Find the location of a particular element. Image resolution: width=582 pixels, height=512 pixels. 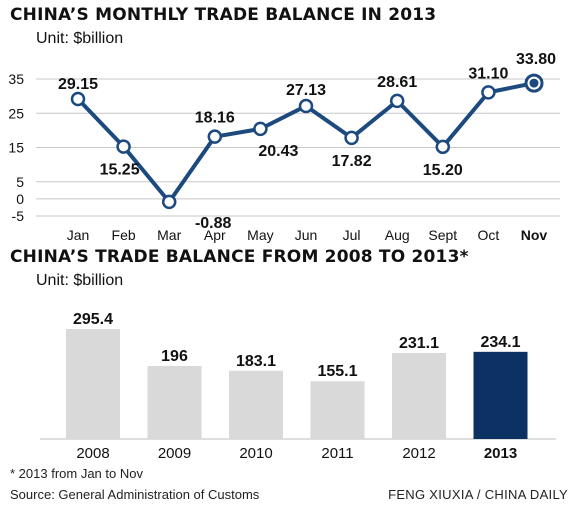

bar-category-label: 2011 is located at coordinates (337, 453).